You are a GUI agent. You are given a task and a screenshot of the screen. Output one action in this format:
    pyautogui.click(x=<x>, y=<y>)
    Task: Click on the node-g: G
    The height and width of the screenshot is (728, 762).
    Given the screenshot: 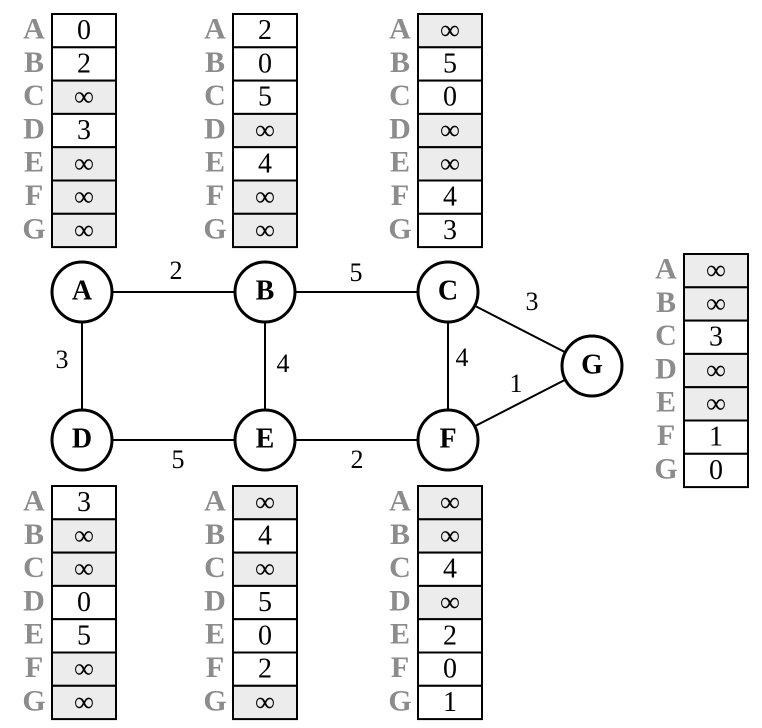 What is the action you would take?
    pyautogui.click(x=592, y=366)
    